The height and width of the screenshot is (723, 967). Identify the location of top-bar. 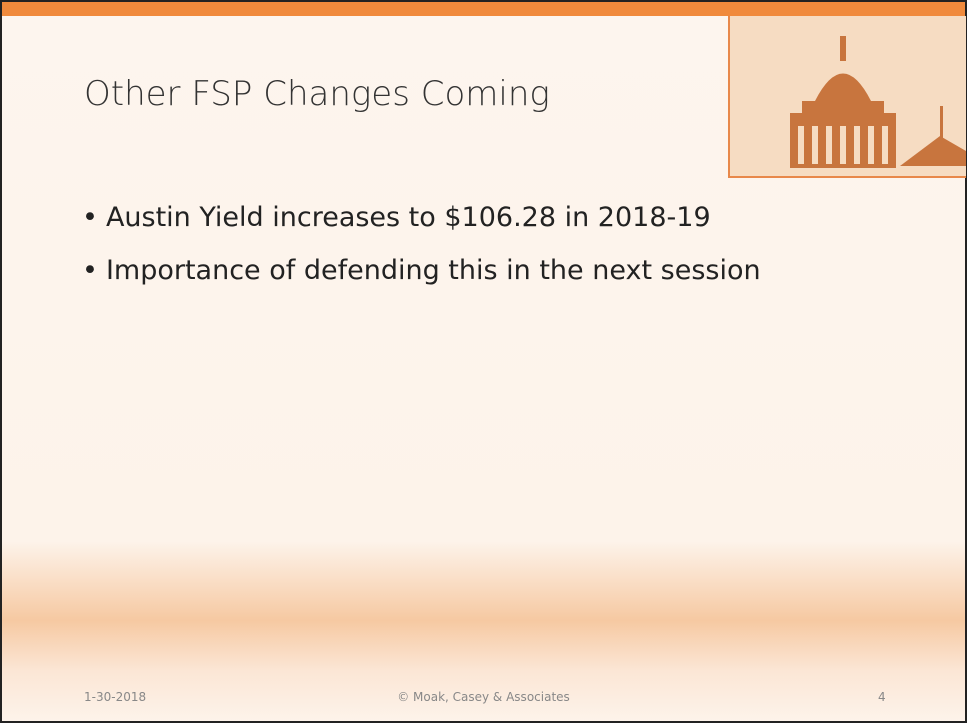
(483, 9).